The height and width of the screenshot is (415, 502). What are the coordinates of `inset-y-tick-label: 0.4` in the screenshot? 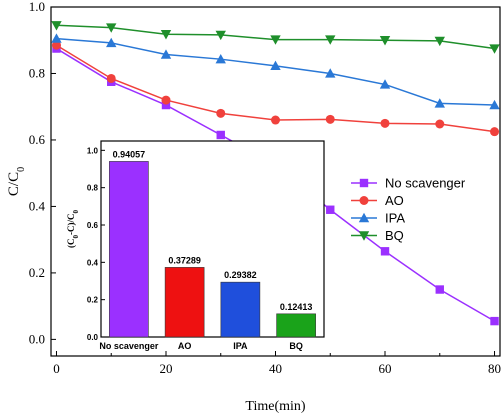 It's located at (93, 262).